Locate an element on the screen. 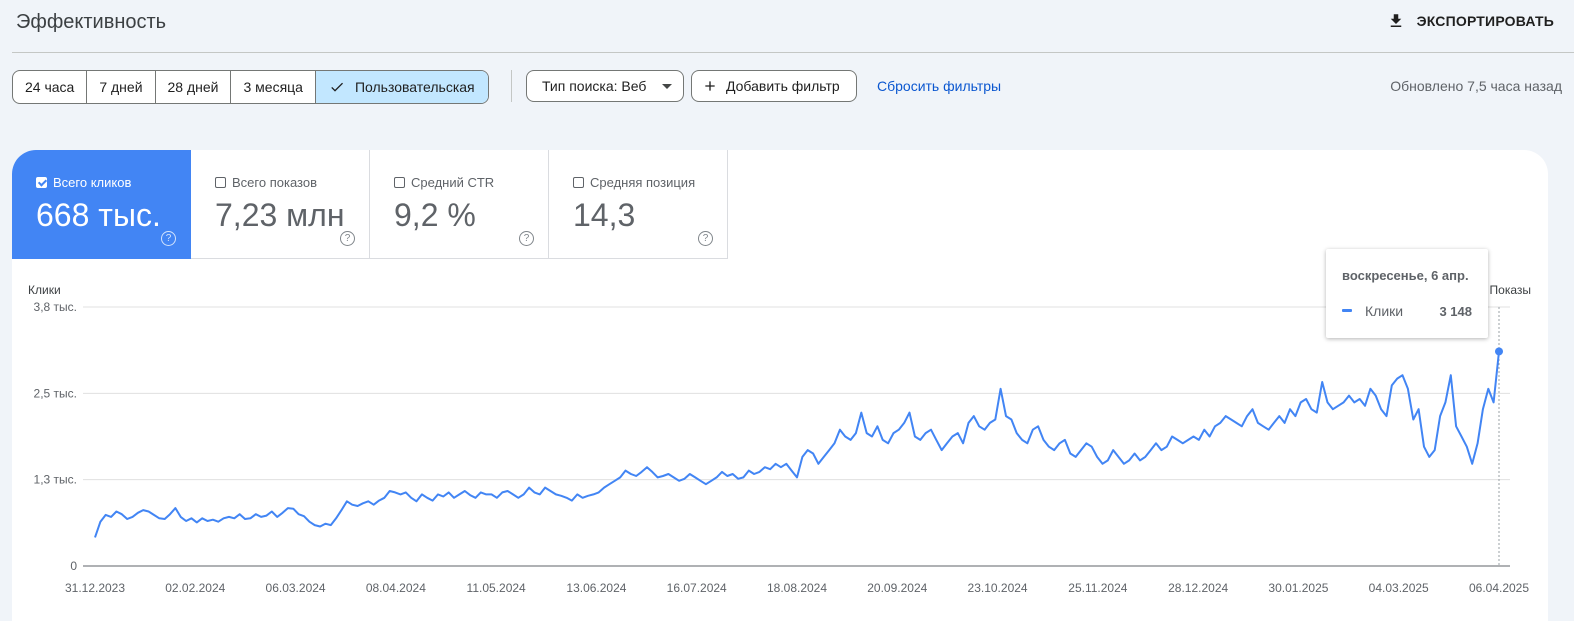  x-tick-label: 30.01.2025 is located at coordinates (1298, 588).